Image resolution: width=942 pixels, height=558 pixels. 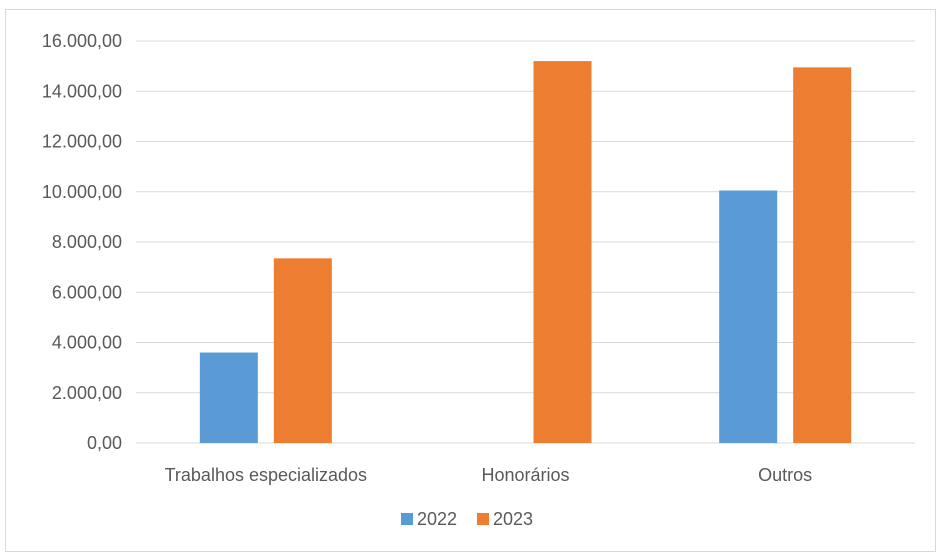 I want to click on y-tick-label: 2.000,00, so click(x=87, y=393).